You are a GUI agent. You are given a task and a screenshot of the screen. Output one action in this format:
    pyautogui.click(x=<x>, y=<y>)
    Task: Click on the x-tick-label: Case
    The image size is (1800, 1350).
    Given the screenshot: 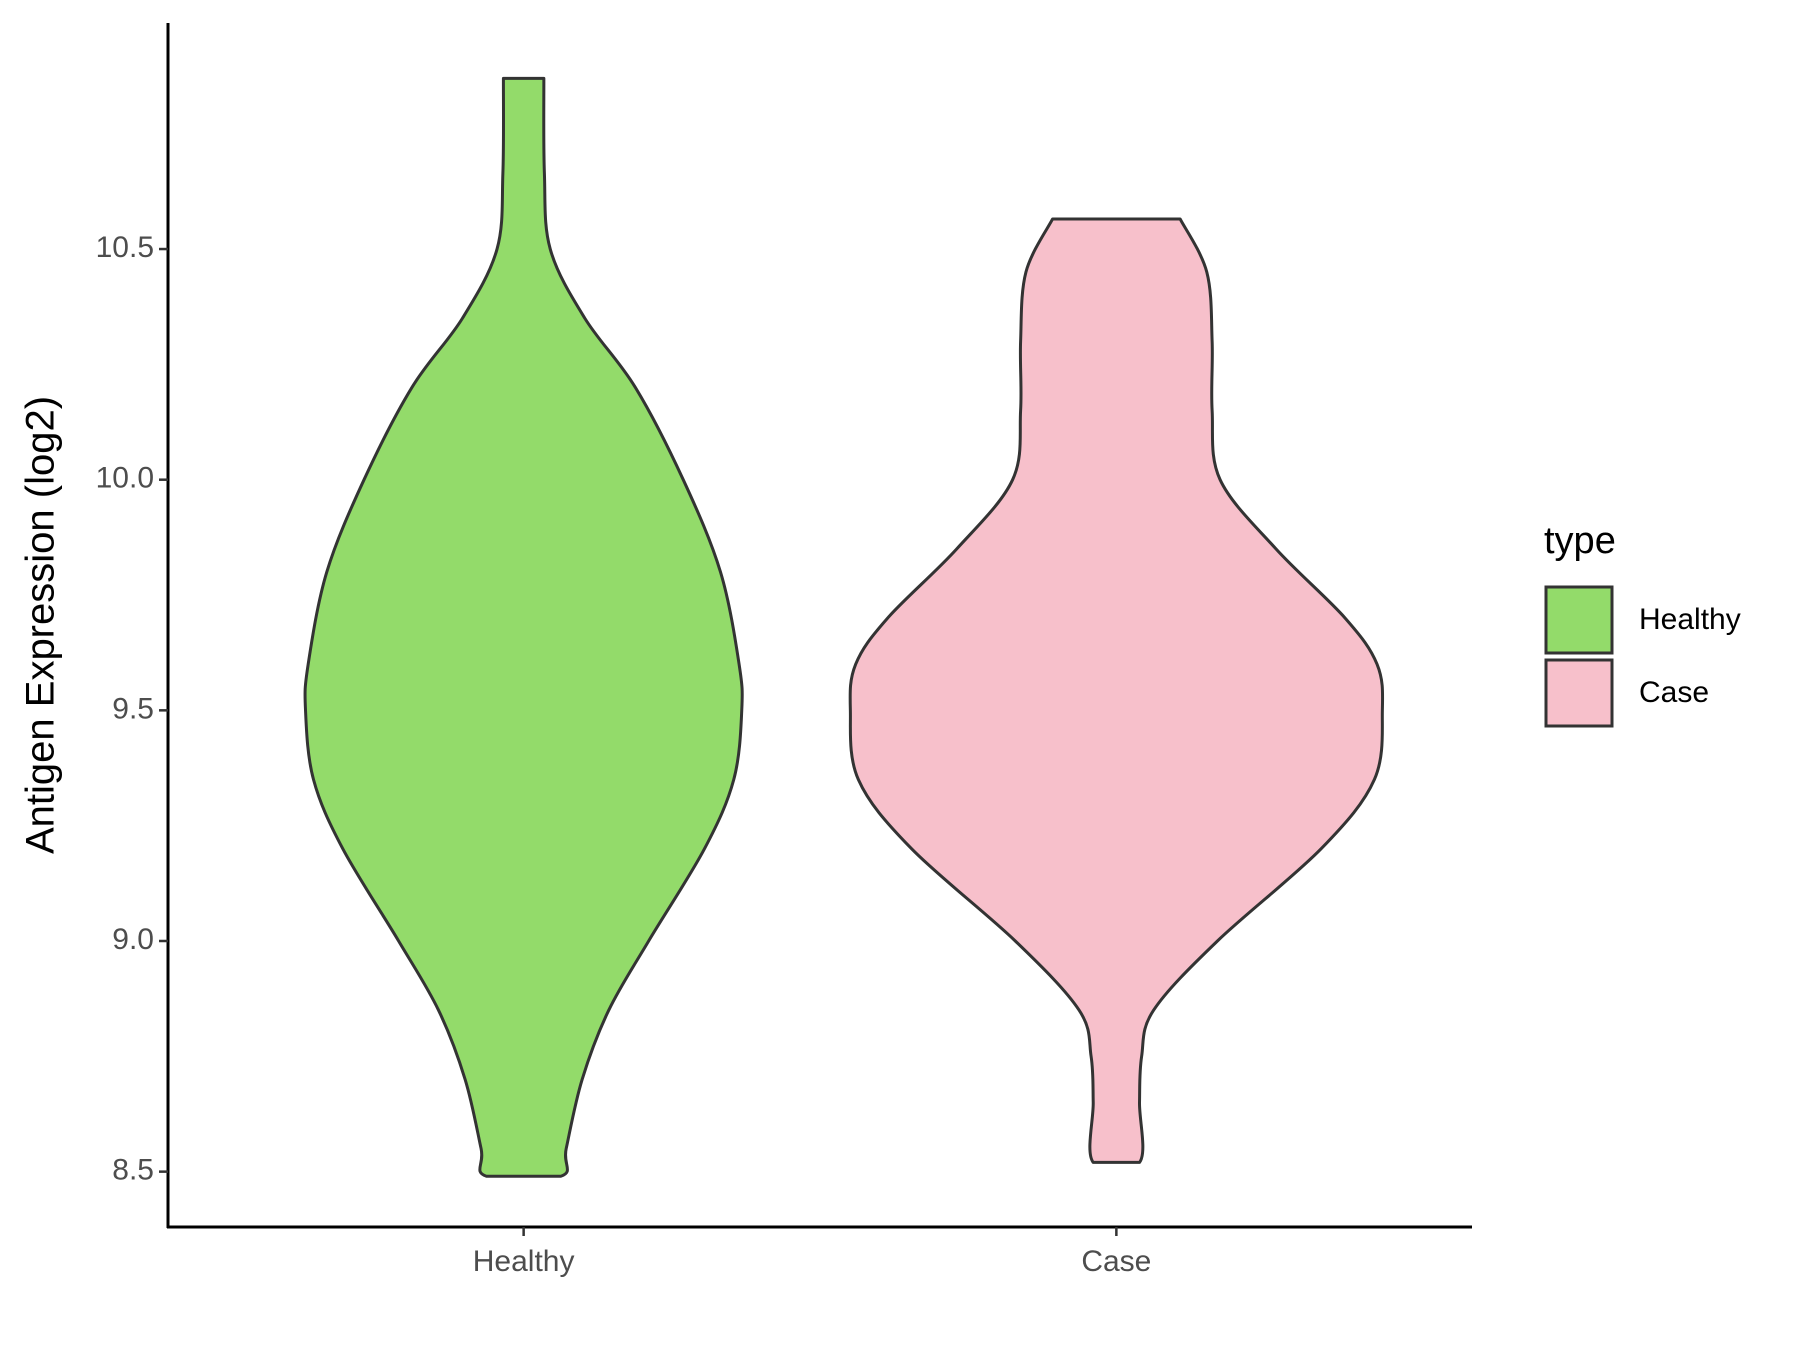 What is the action you would take?
    pyautogui.click(x=1116, y=1261)
    